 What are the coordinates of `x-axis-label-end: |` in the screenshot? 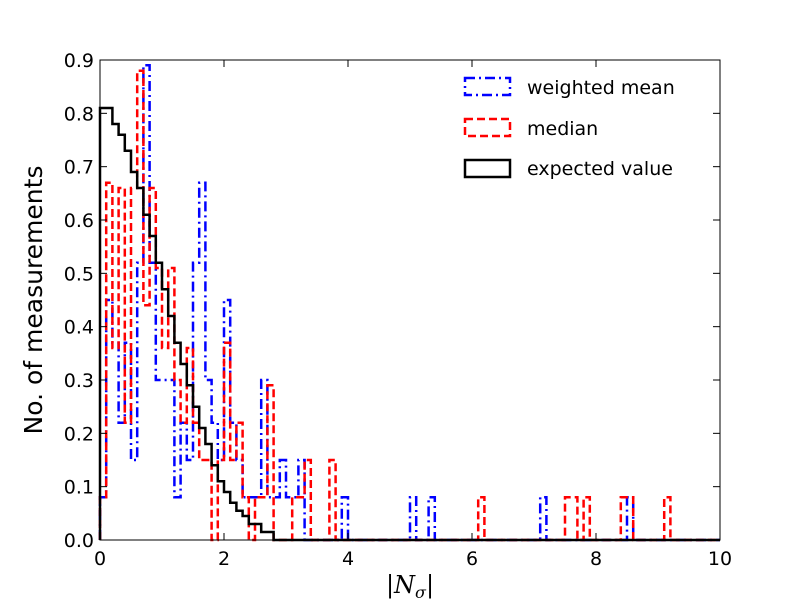 It's located at (430, 585).